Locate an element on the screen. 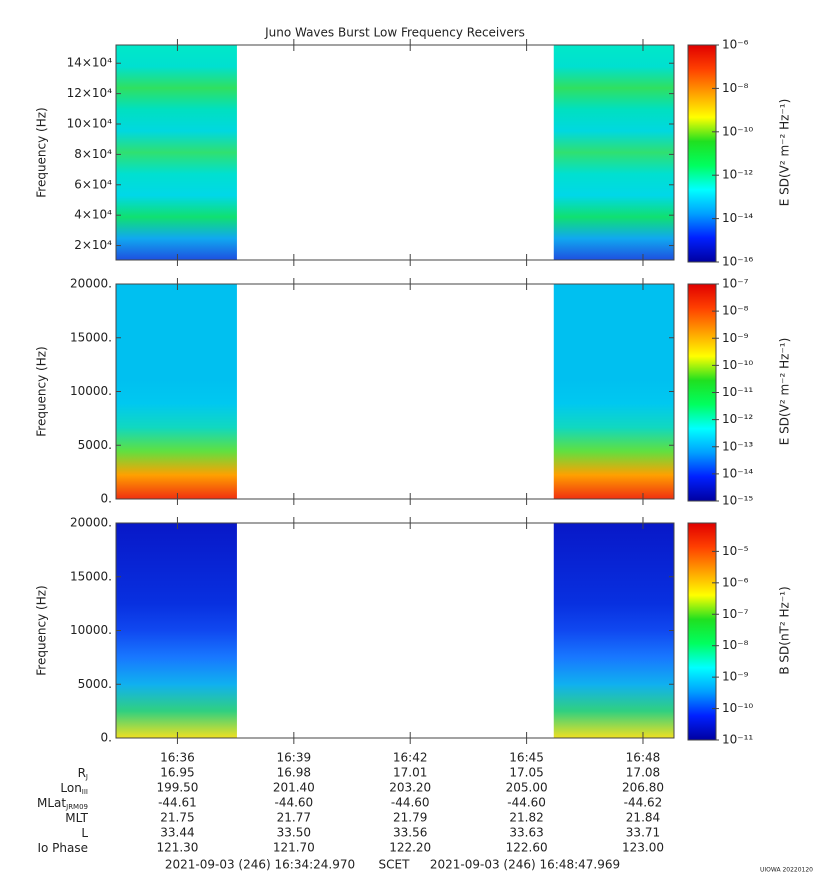  y-tick-label: 12×10⁴ is located at coordinates (90, 93).